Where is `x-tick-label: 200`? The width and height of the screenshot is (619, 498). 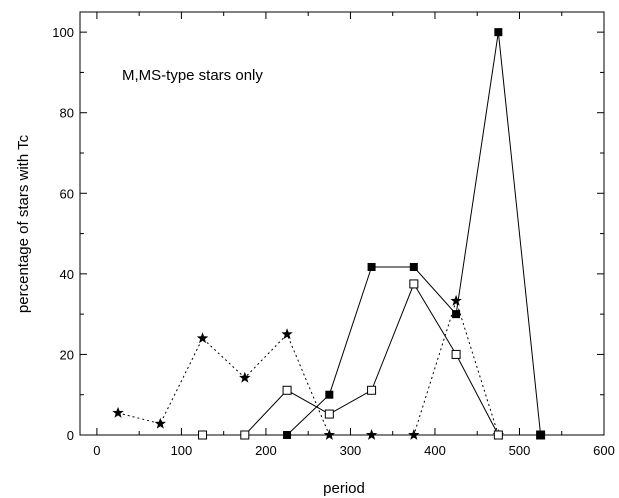
x-tick-label: 200 is located at coordinates (266, 450).